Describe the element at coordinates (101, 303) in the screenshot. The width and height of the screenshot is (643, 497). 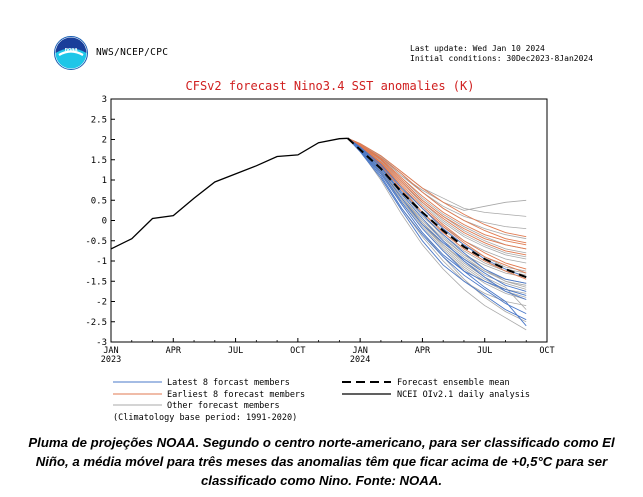
I see `y-tick-label: -2` at that location.